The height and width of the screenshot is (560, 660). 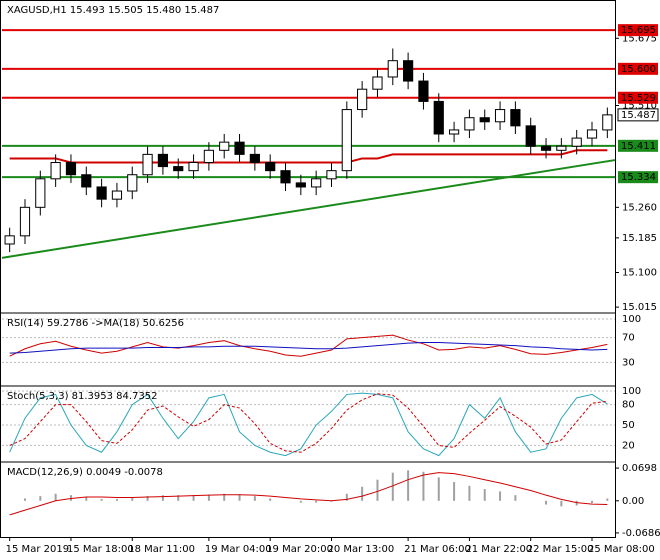 I want to click on panel-title: Stoch(5,3,3) 81.3953 84.7352, so click(x=82, y=396).